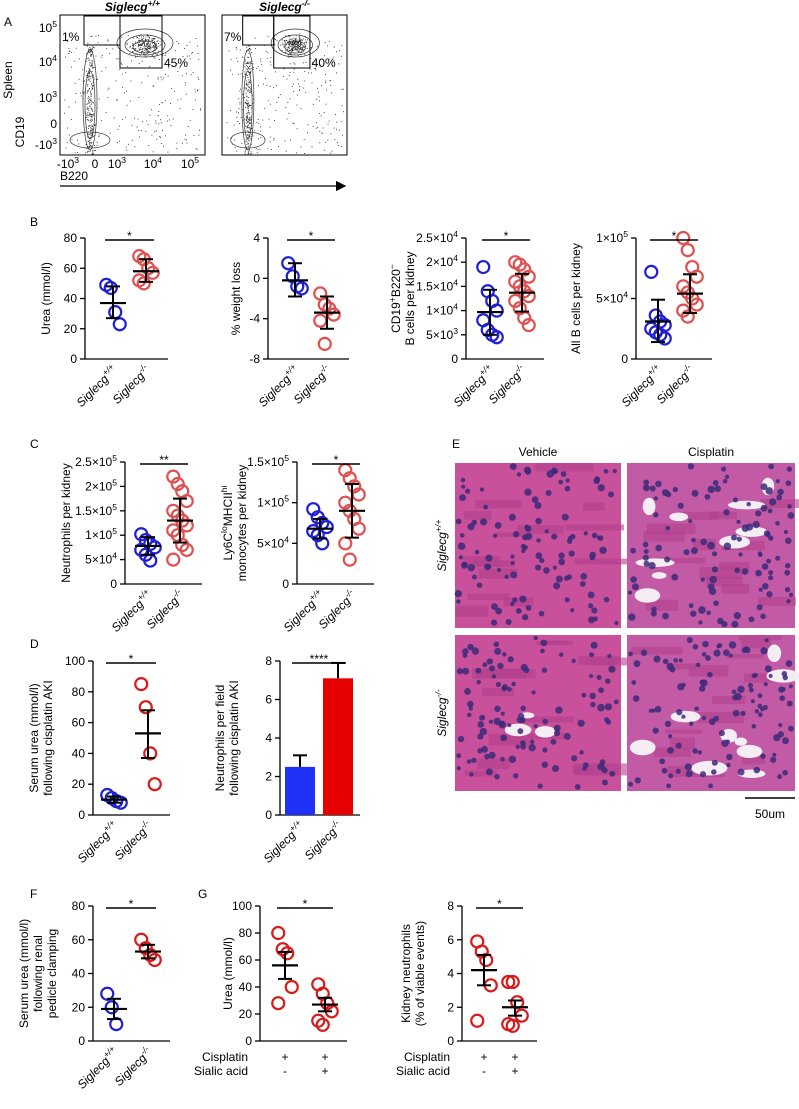 This screenshot has height=1109, width=799. I want to click on x-tick-label: 0, so click(95, 164).